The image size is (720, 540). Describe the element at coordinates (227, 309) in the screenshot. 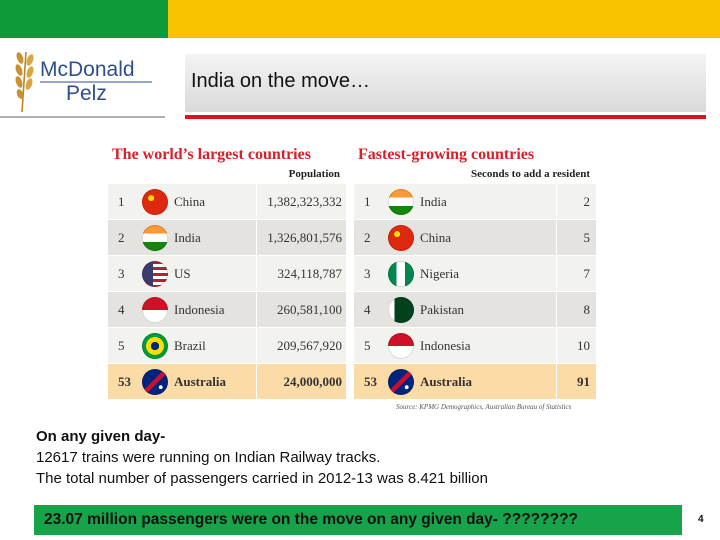

I see `table-row: 4 Indonesia 260,581,100` at that location.